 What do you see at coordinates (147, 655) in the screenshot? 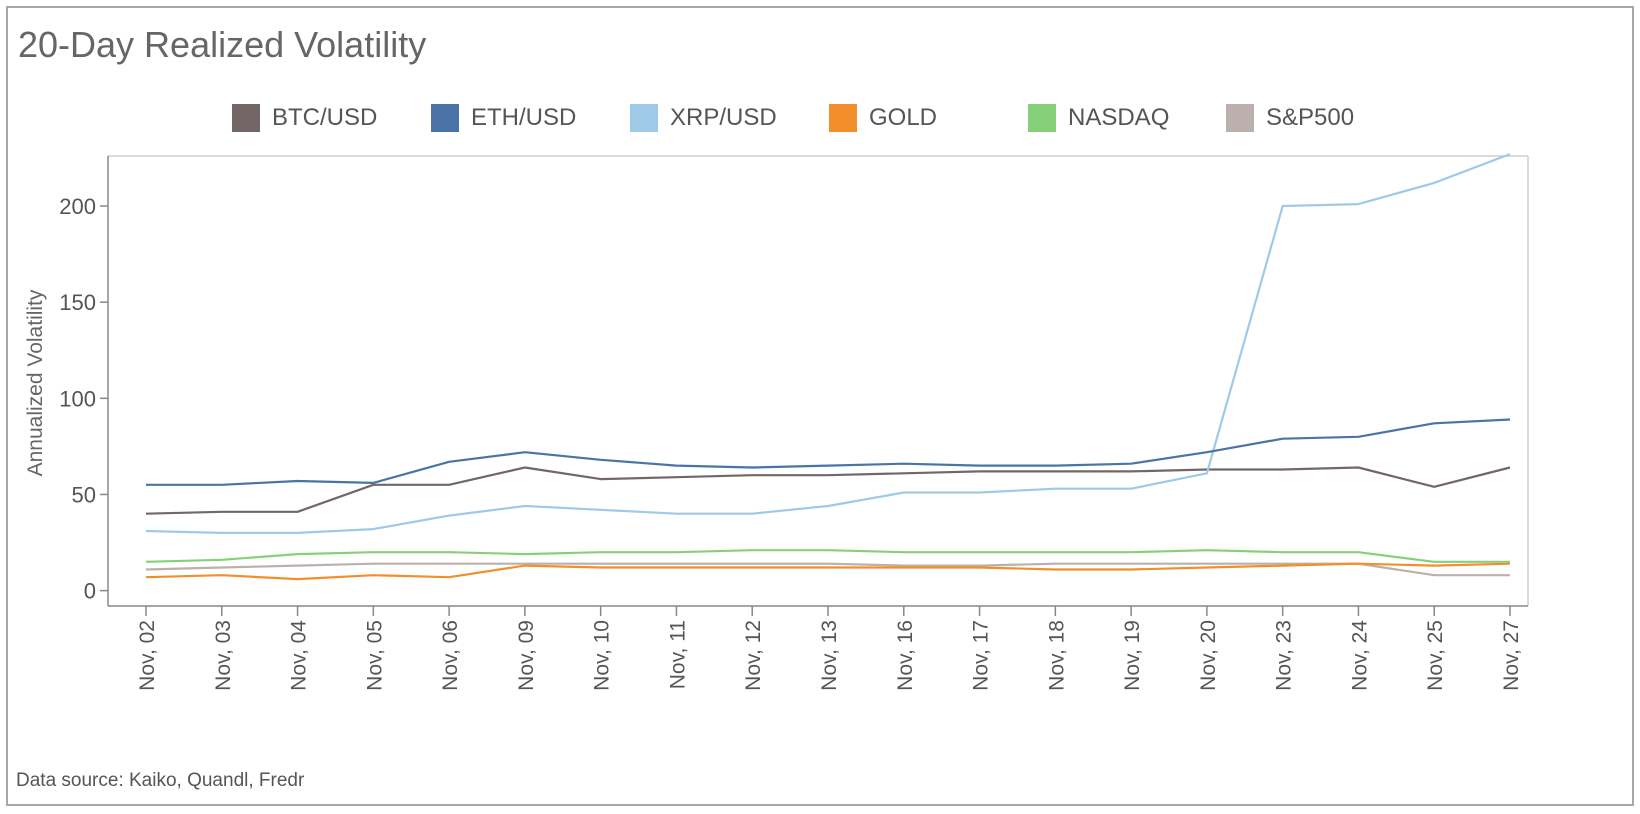
I see `x-tick-label: Nov, 02` at bounding box center [147, 655].